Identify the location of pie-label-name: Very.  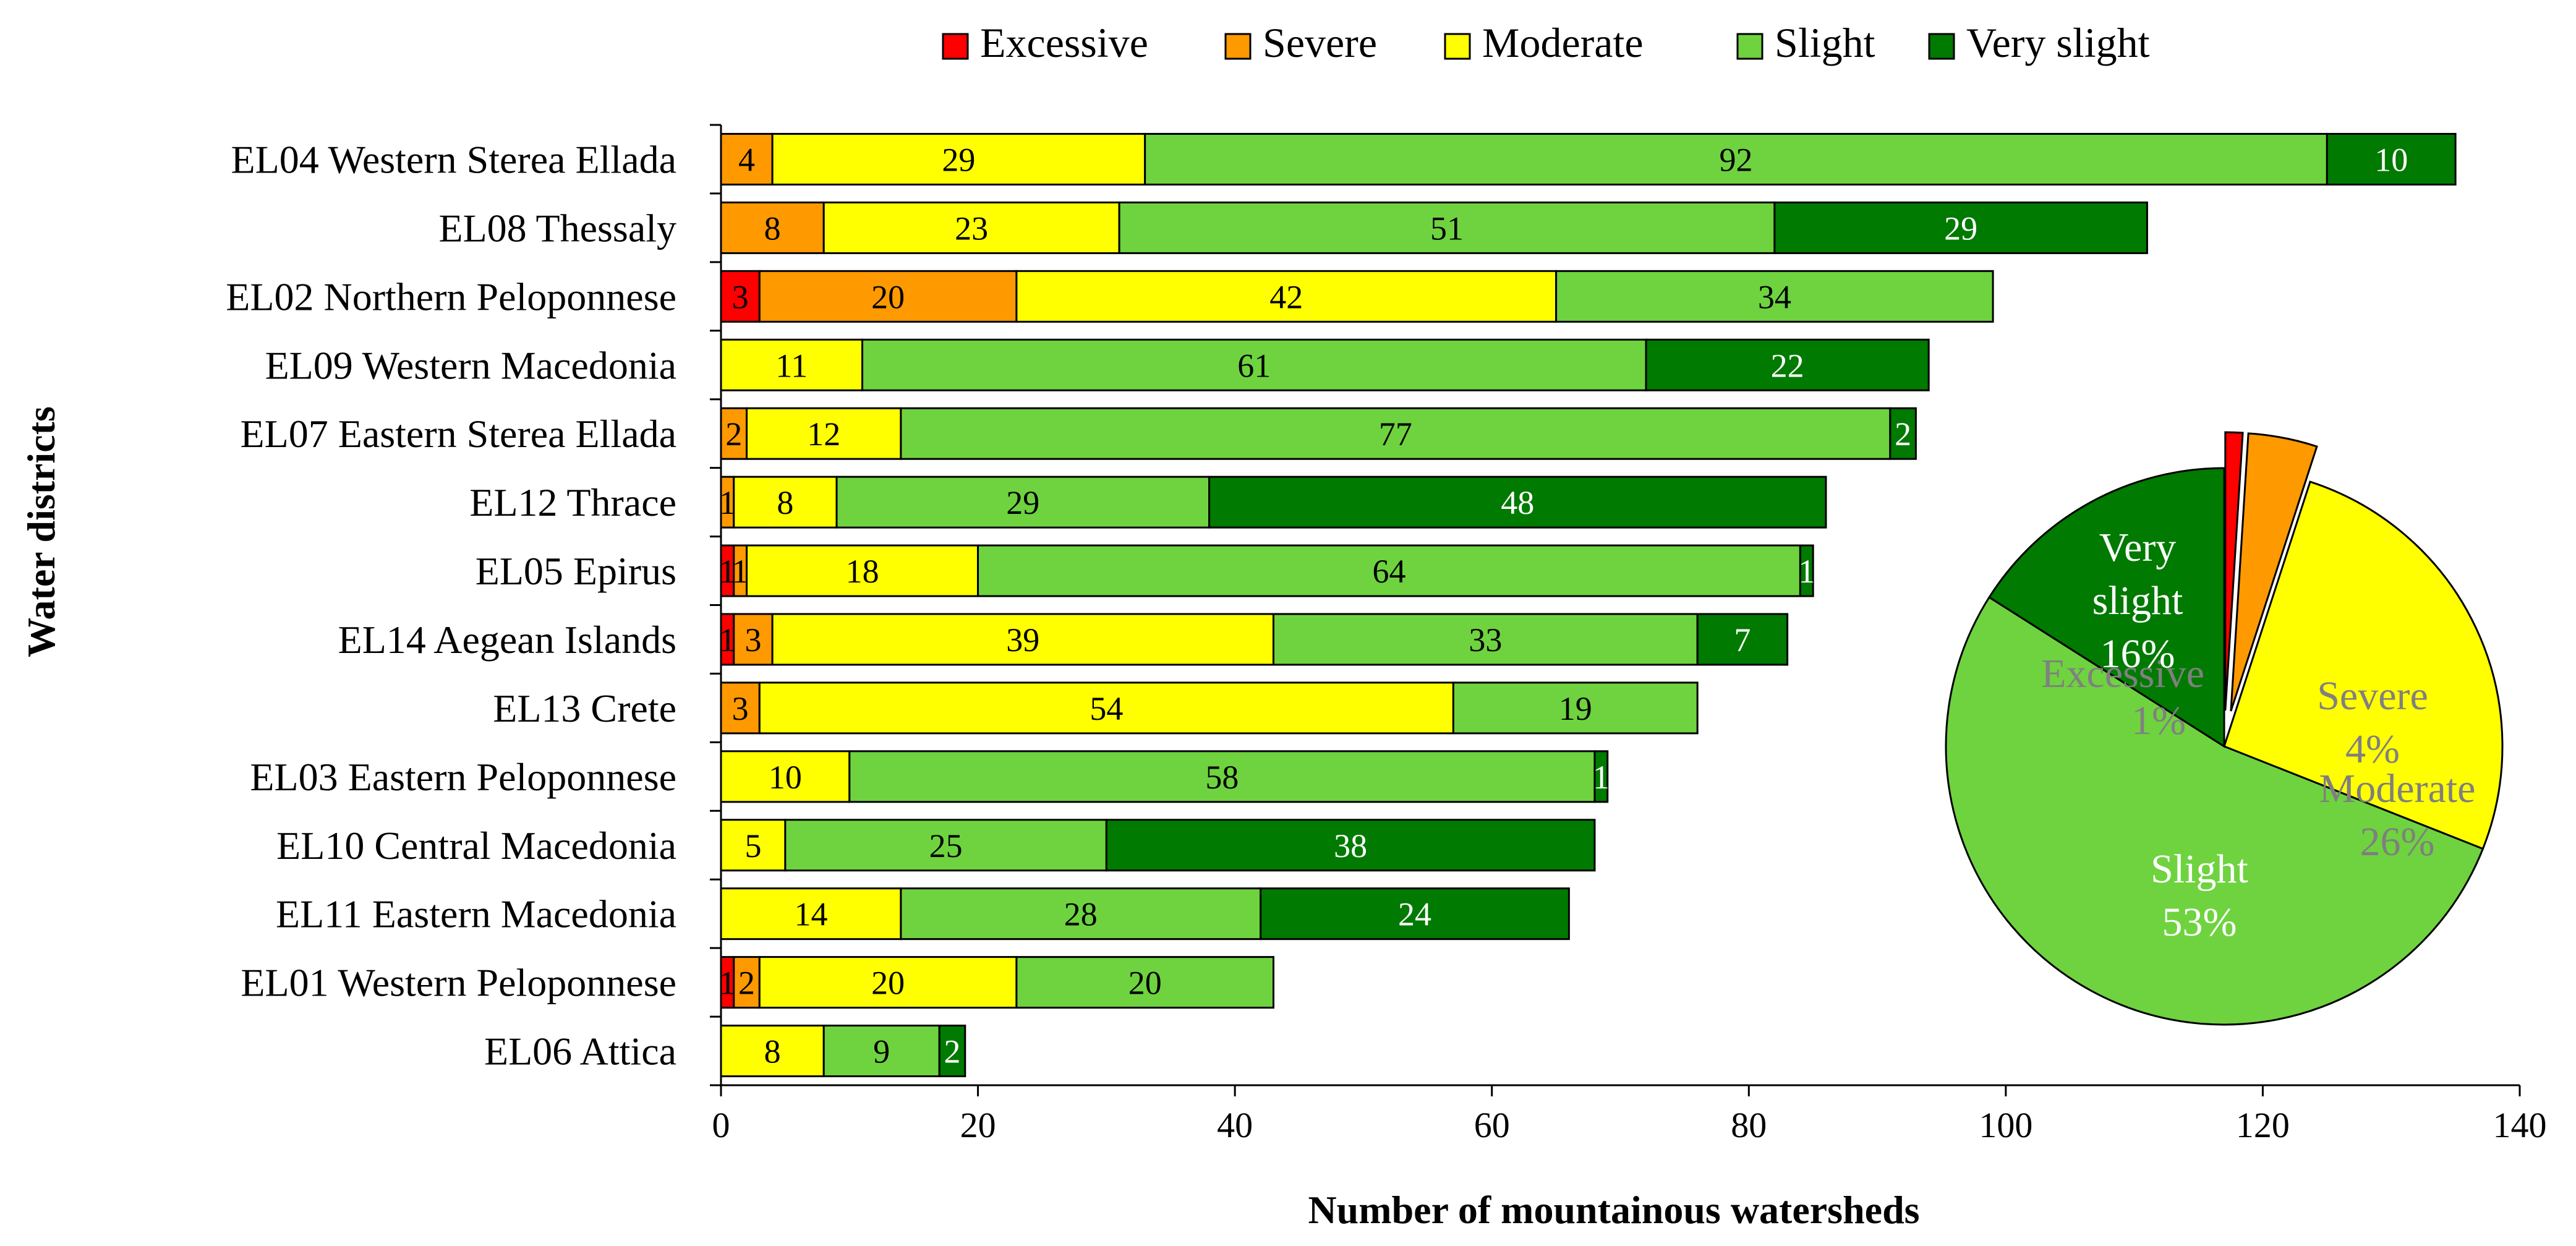
(2138, 547).